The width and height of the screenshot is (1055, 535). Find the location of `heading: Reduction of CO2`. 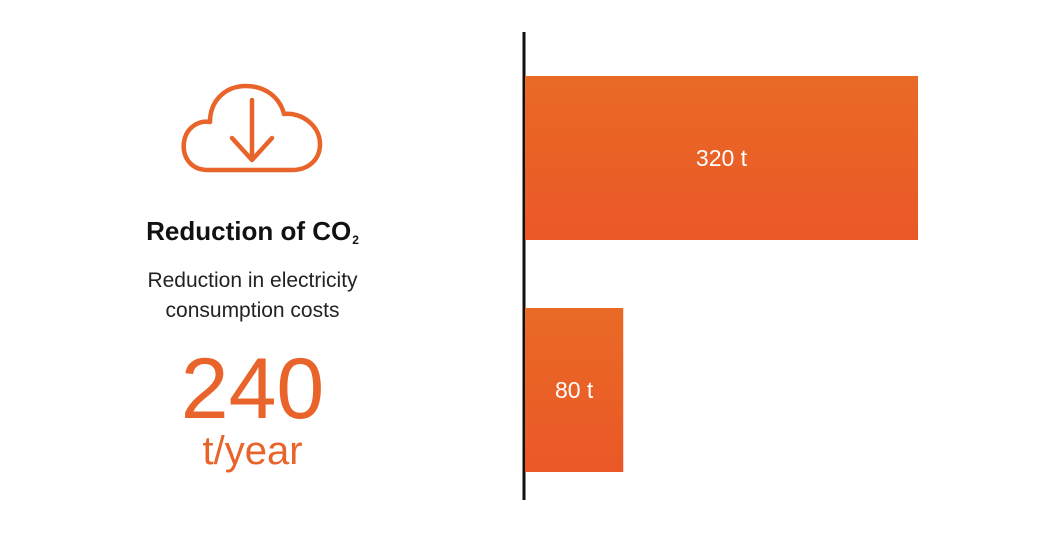

heading: Reduction of CO2 is located at coordinates (252, 231).